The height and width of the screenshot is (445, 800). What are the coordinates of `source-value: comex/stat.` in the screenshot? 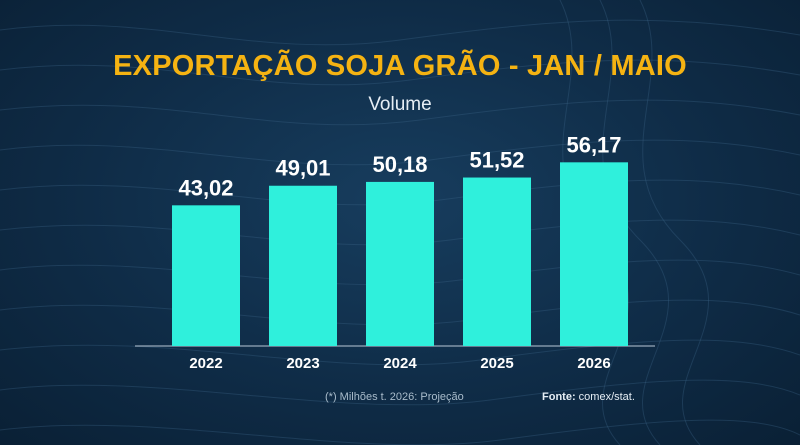 It's located at (606, 397).